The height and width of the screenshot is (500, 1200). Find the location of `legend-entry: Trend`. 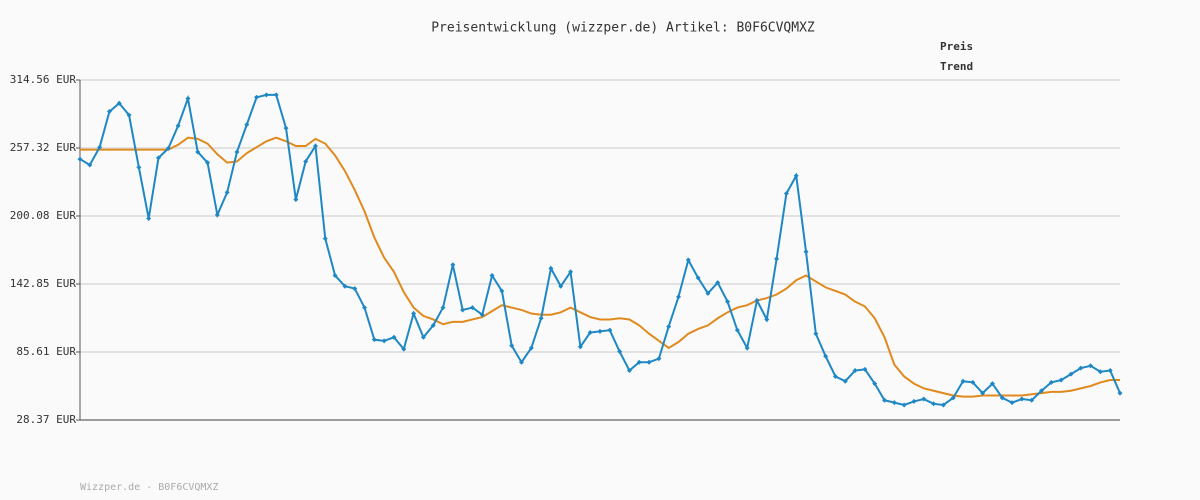

legend-entry: Trend is located at coordinates (956, 66).